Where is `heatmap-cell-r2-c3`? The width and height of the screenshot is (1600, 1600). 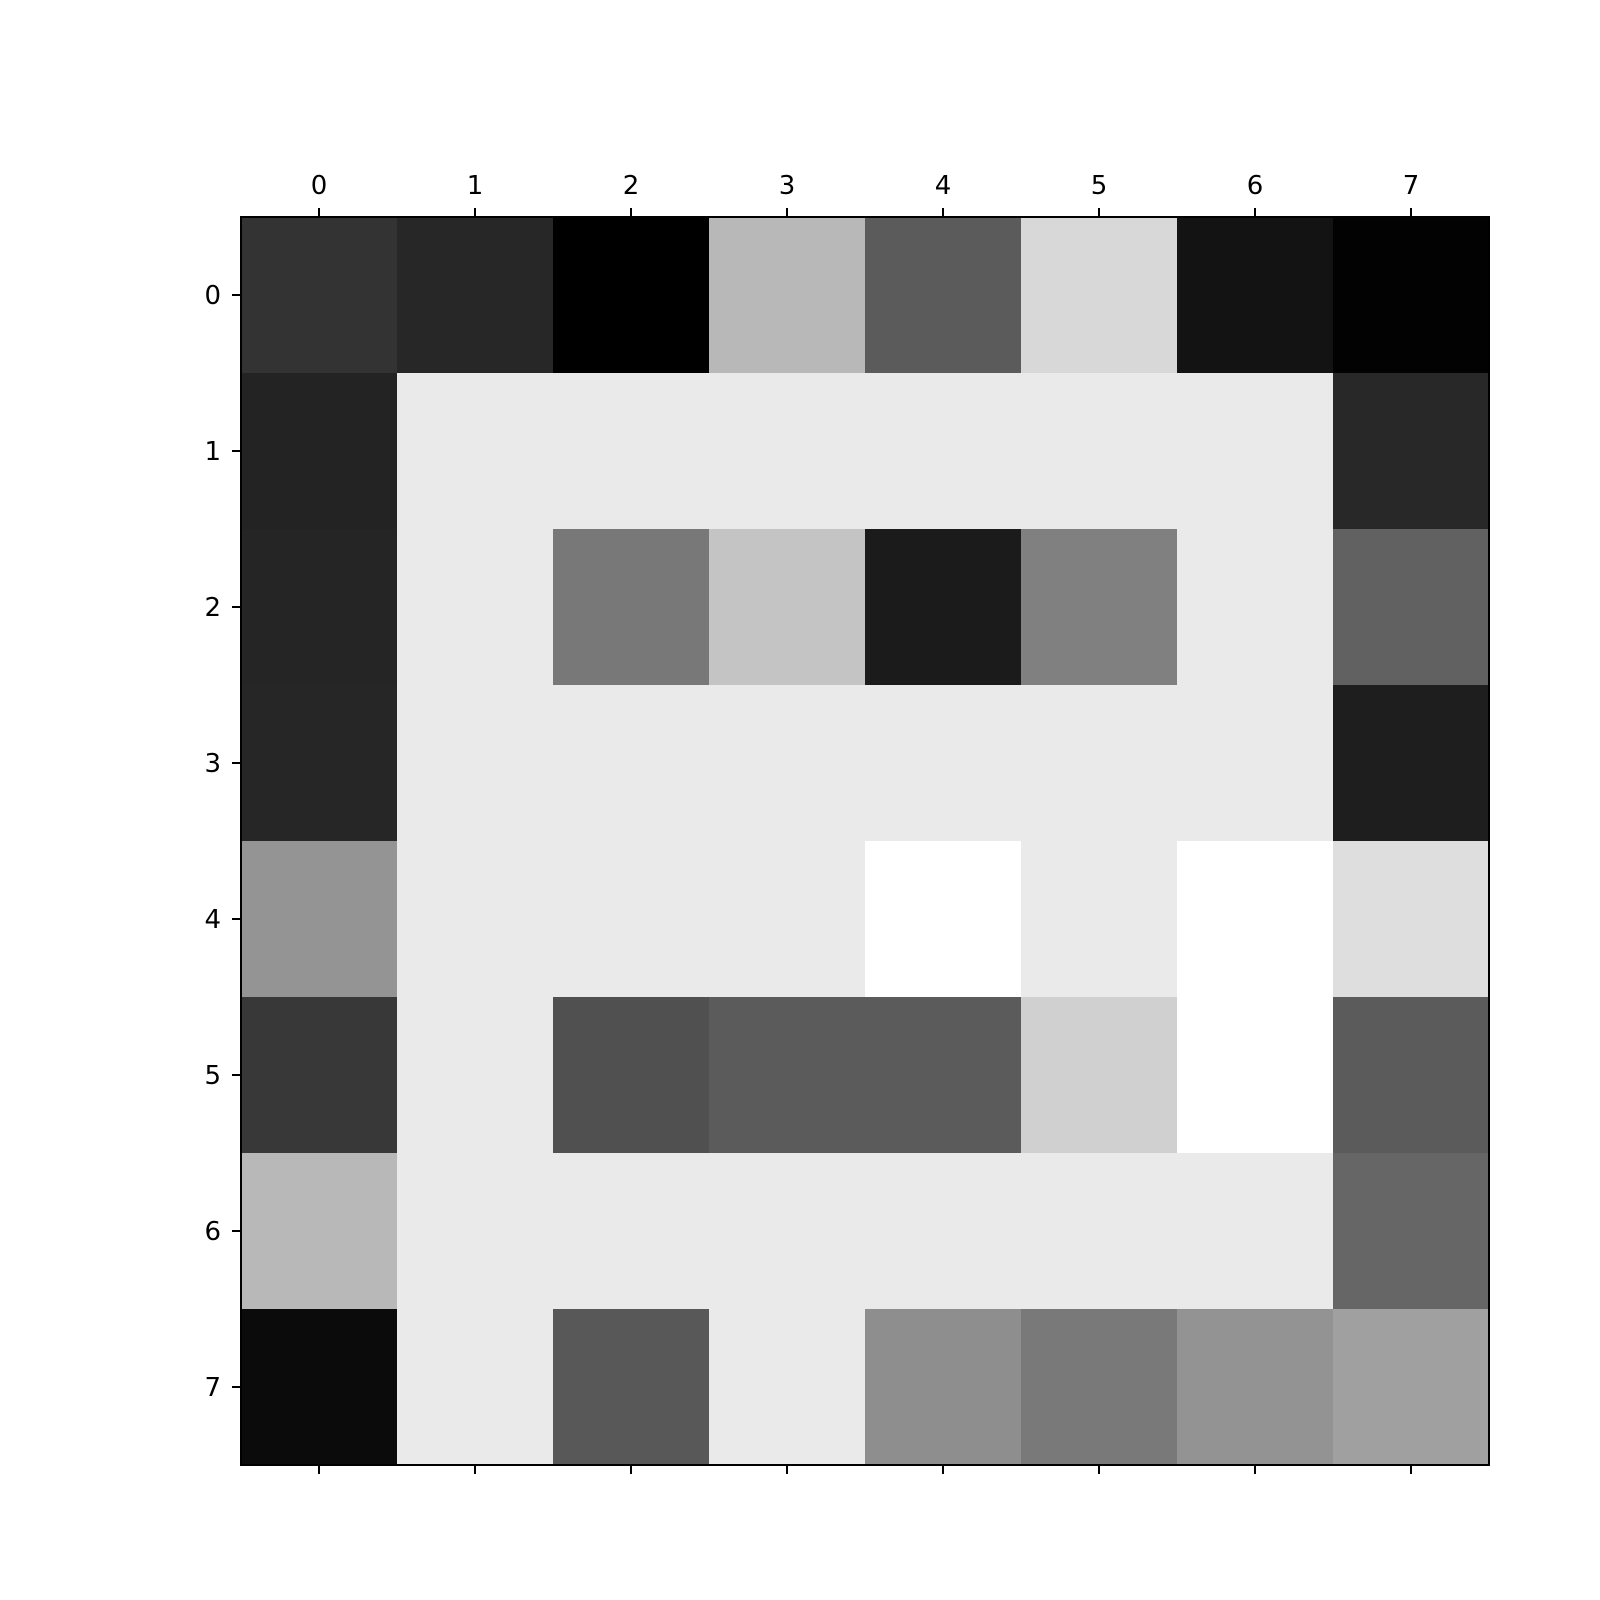
heatmap-cell-r2-c3 is located at coordinates (787, 607).